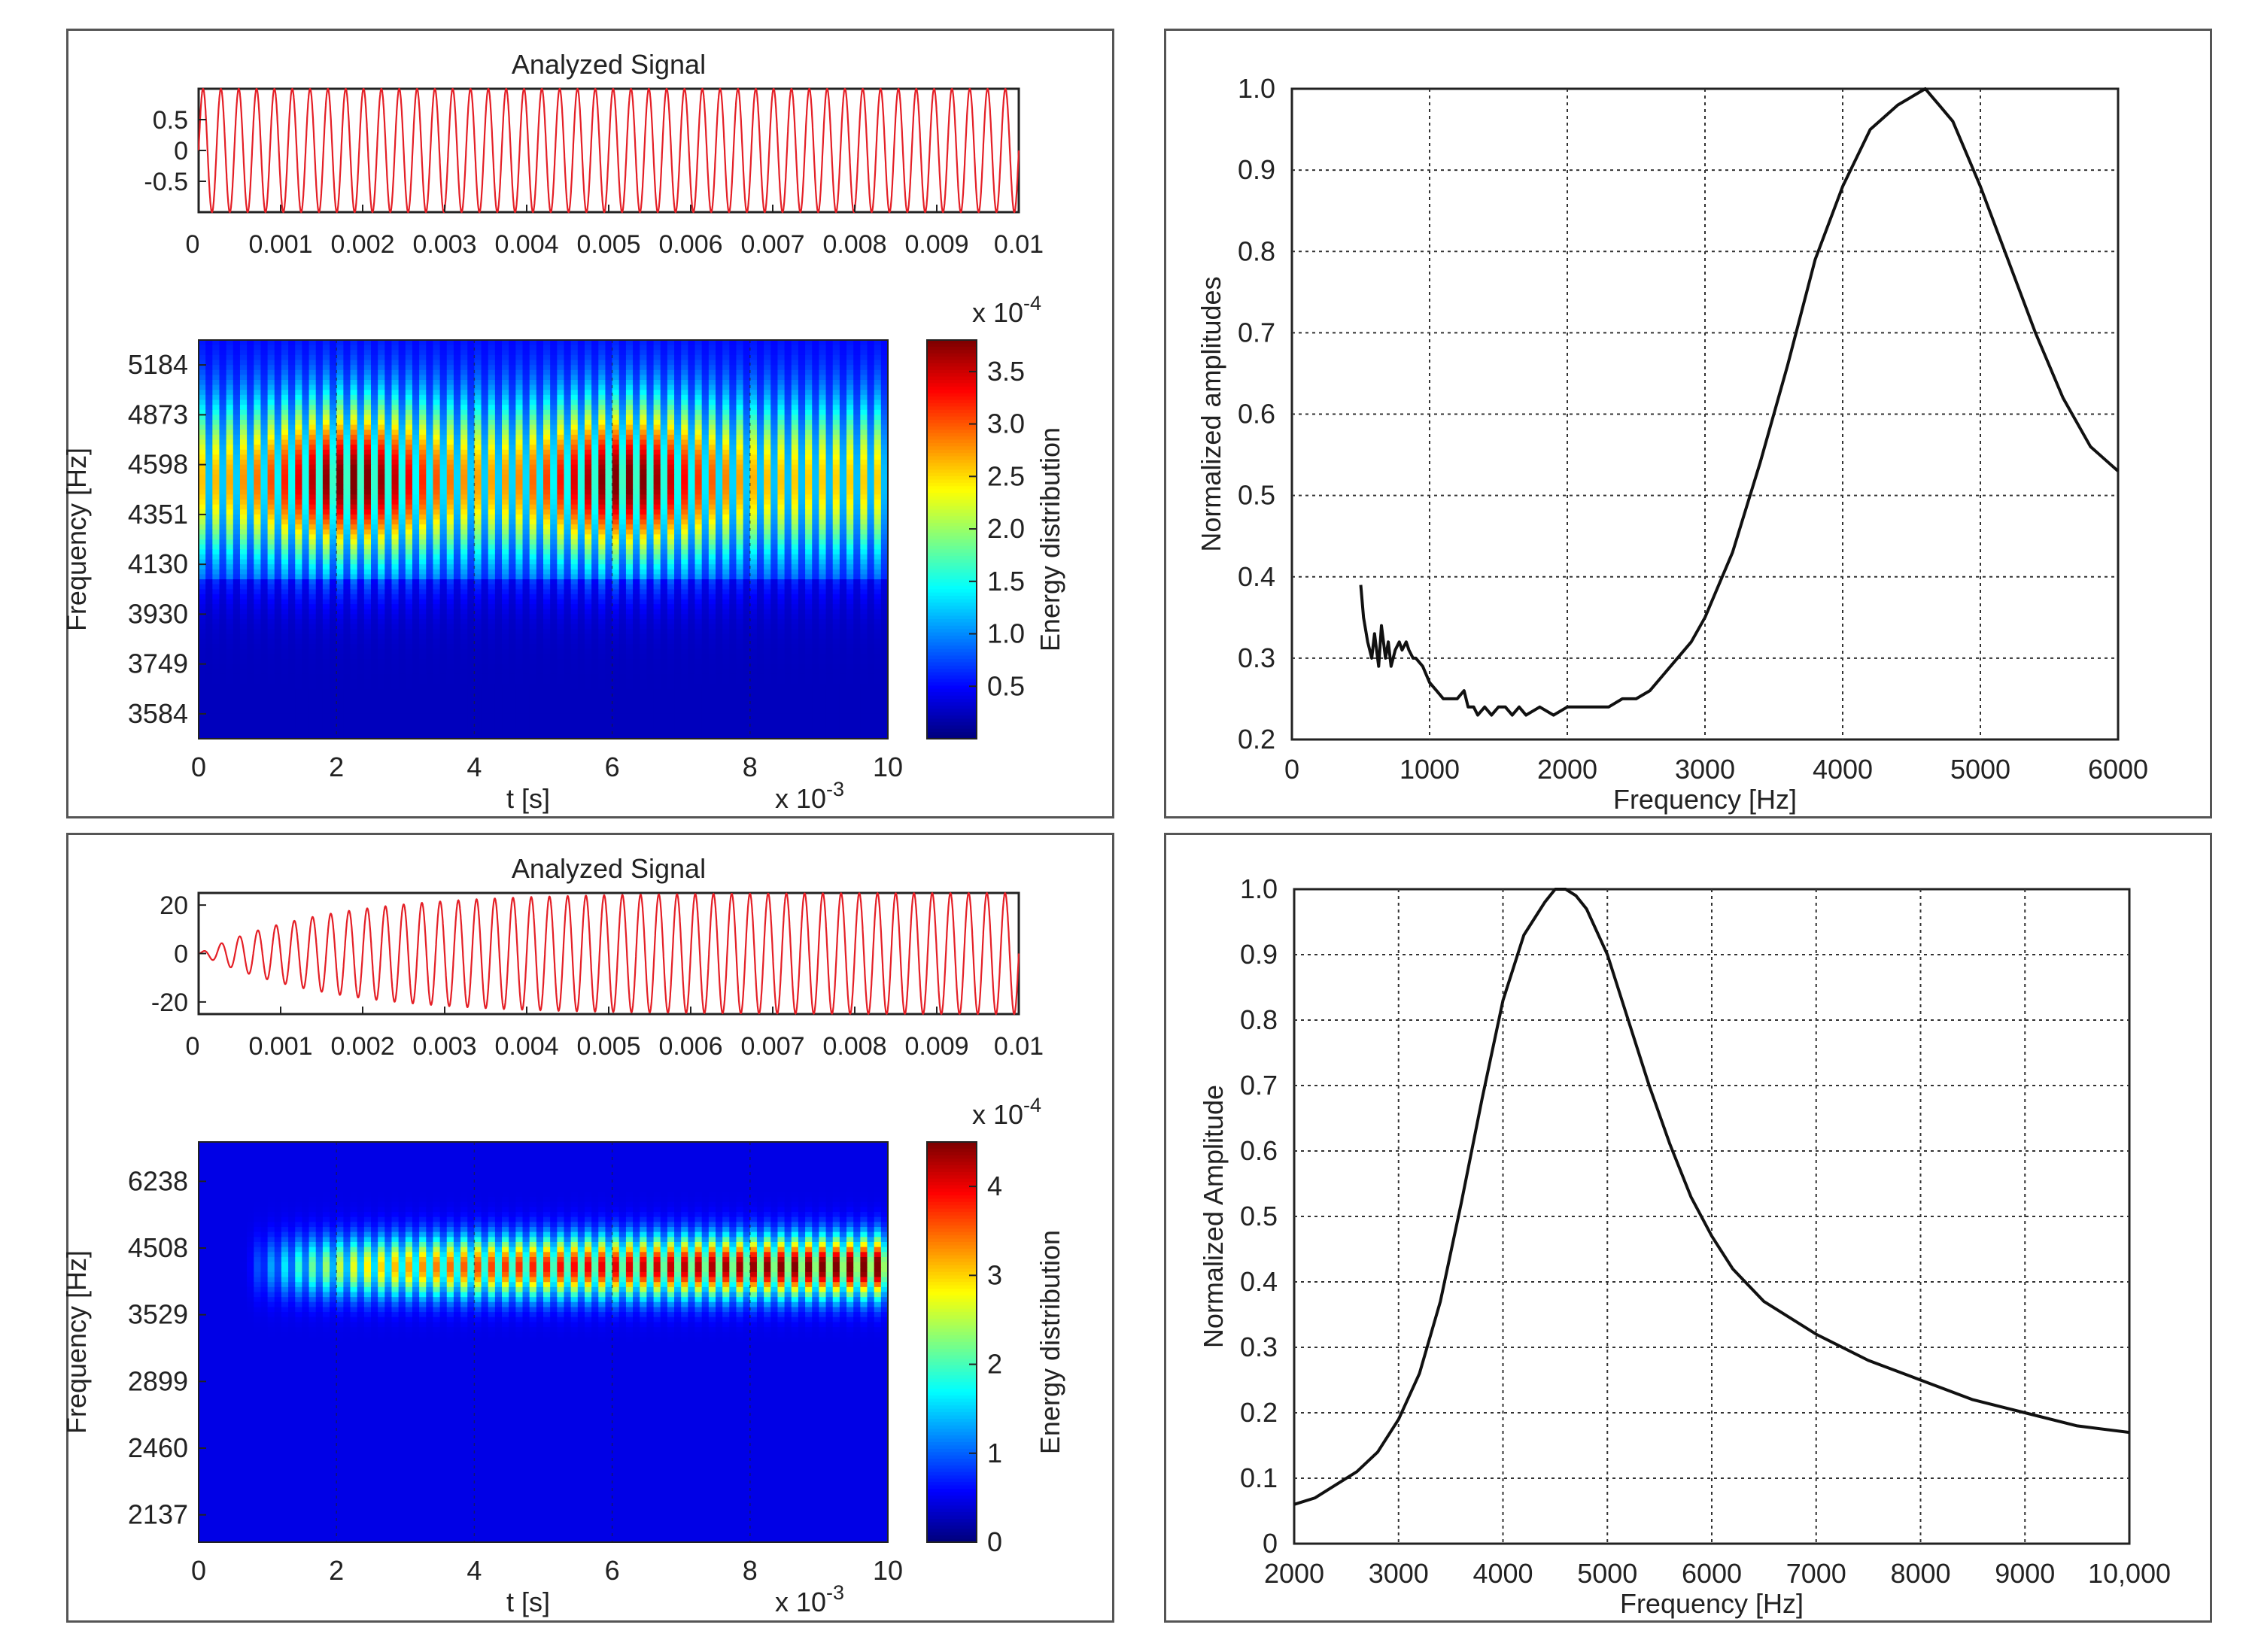  I want to click on spectrum-ytick-label-2-2: 0.8, so click(1256, 251).